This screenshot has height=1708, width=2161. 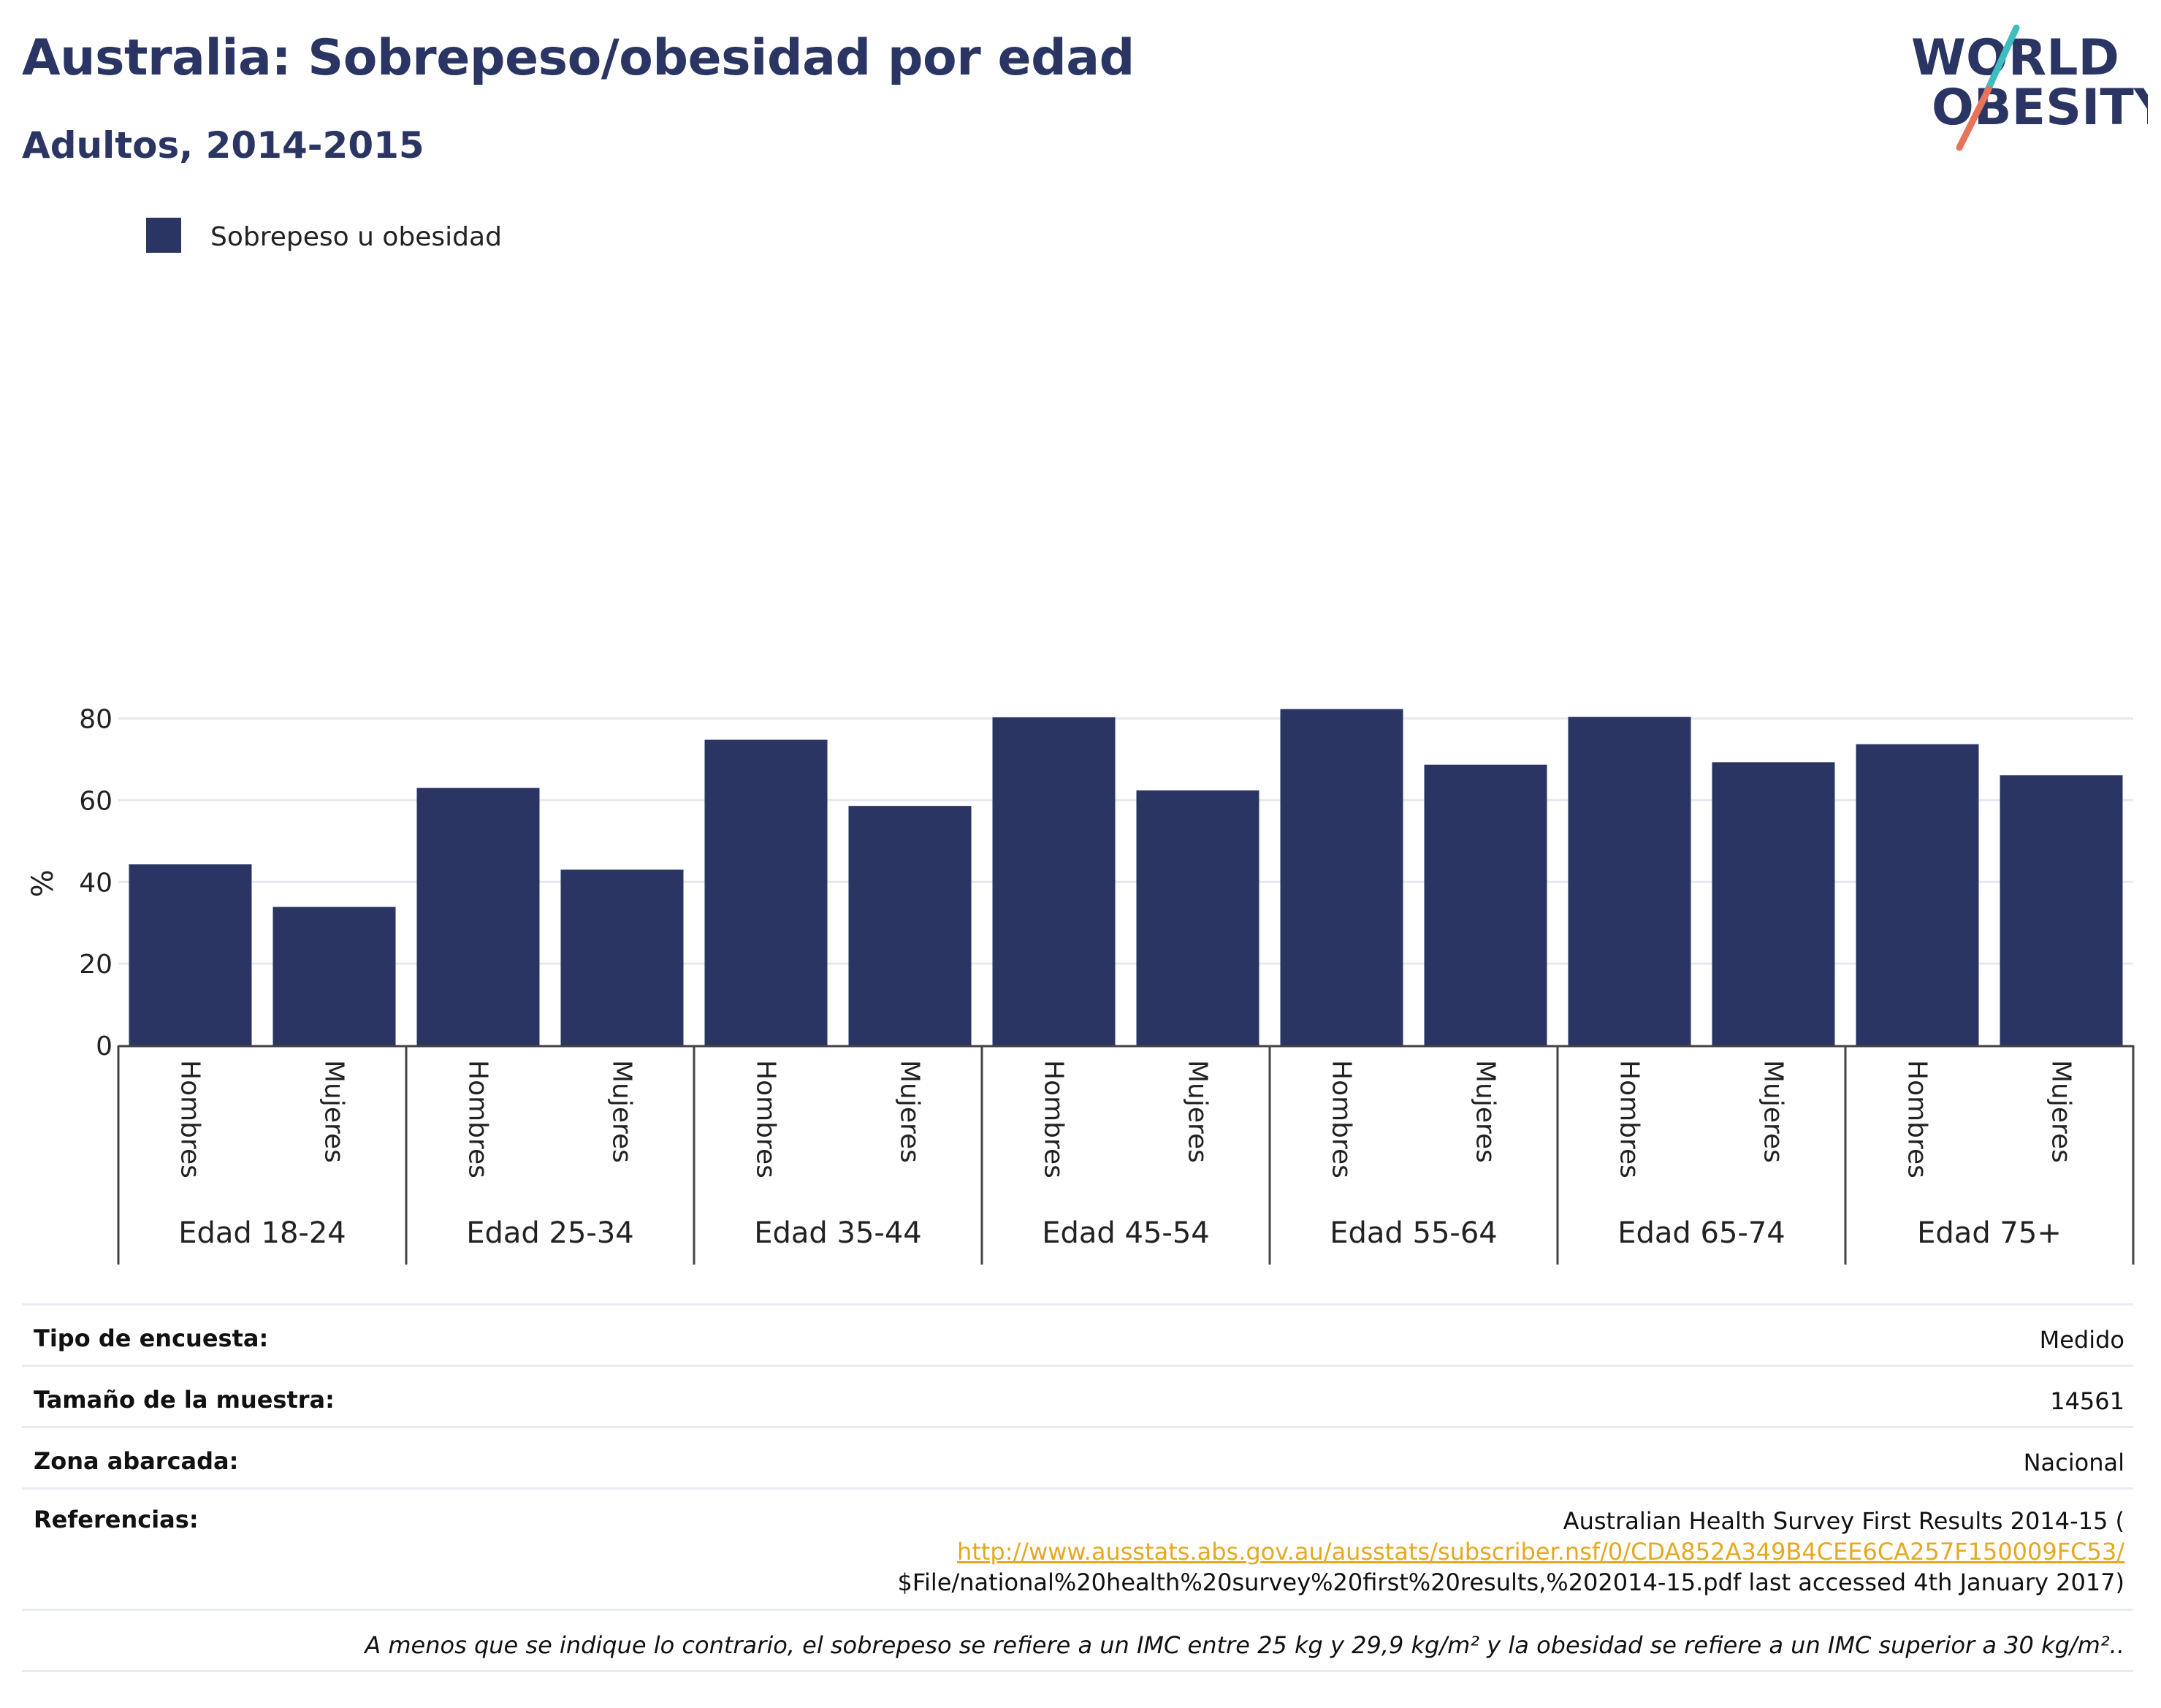 What do you see at coordinates (105, 1046) in the screenshot?
I see `y-tick-label: 0` at bounding box center [105, 1046].